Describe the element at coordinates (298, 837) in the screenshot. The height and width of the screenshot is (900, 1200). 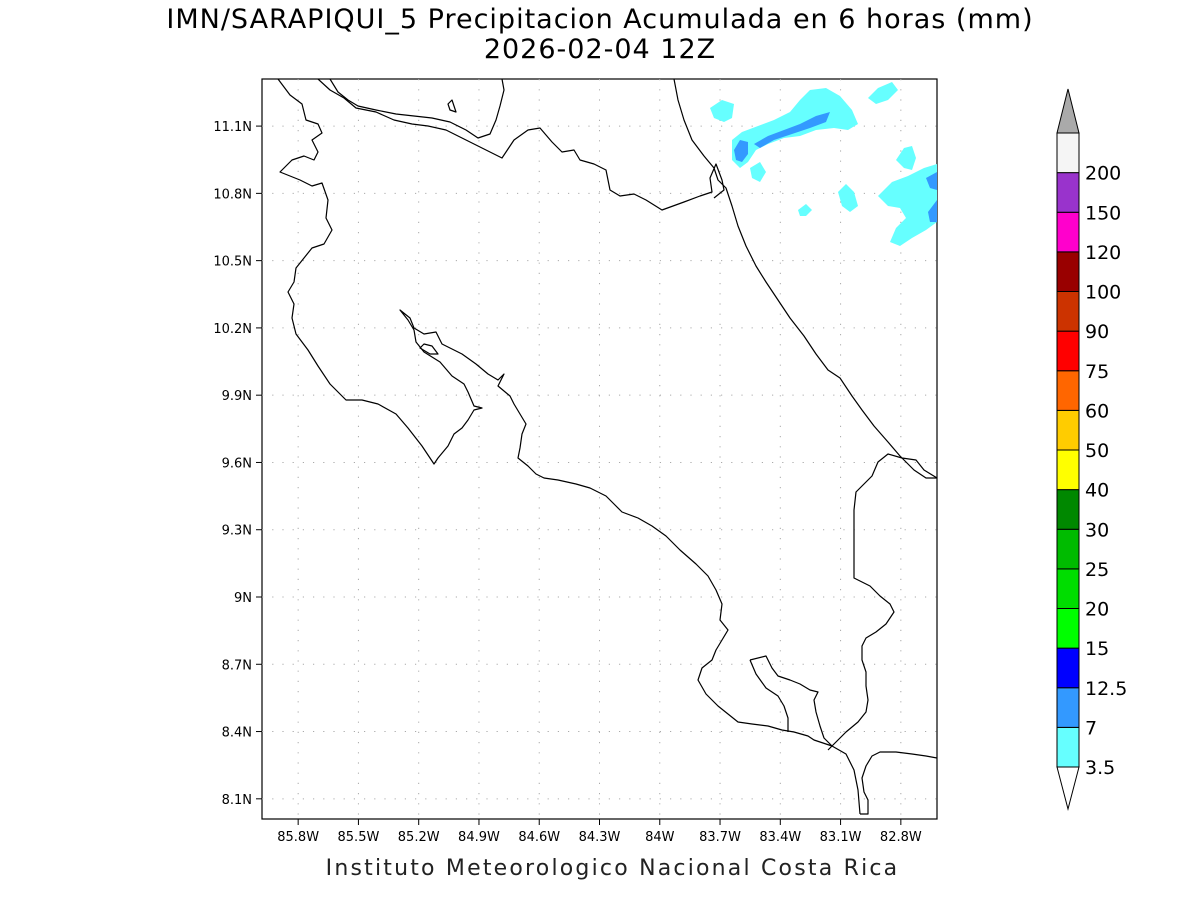
I see `lon-tick-label: 85.8W` at that location.